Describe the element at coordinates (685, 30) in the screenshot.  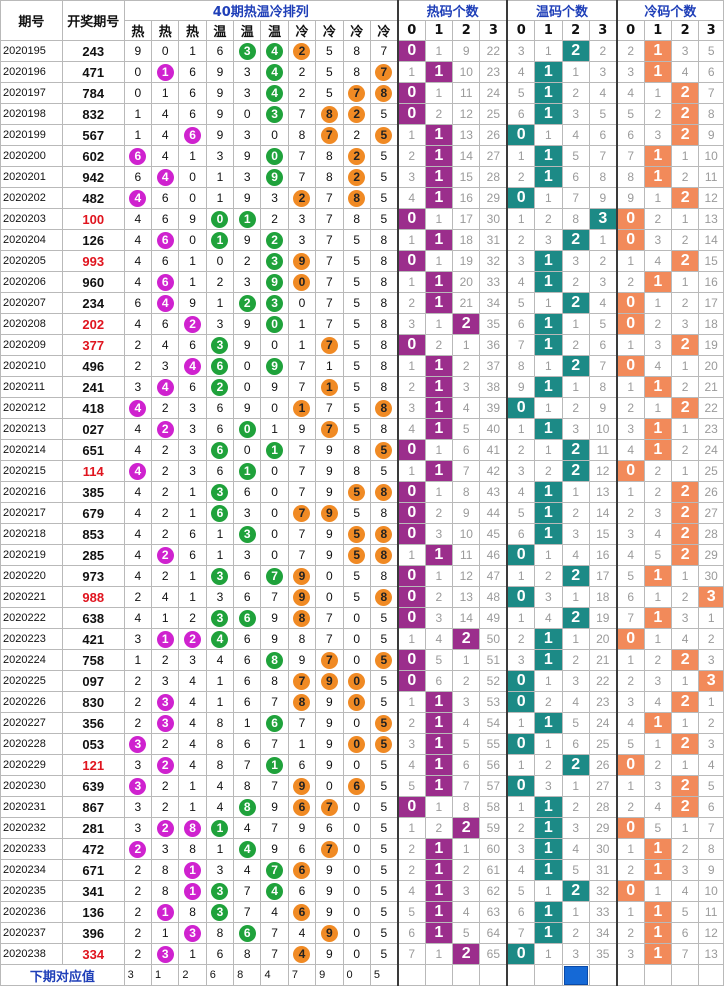
I see `cold-count-label: 2` at that location.